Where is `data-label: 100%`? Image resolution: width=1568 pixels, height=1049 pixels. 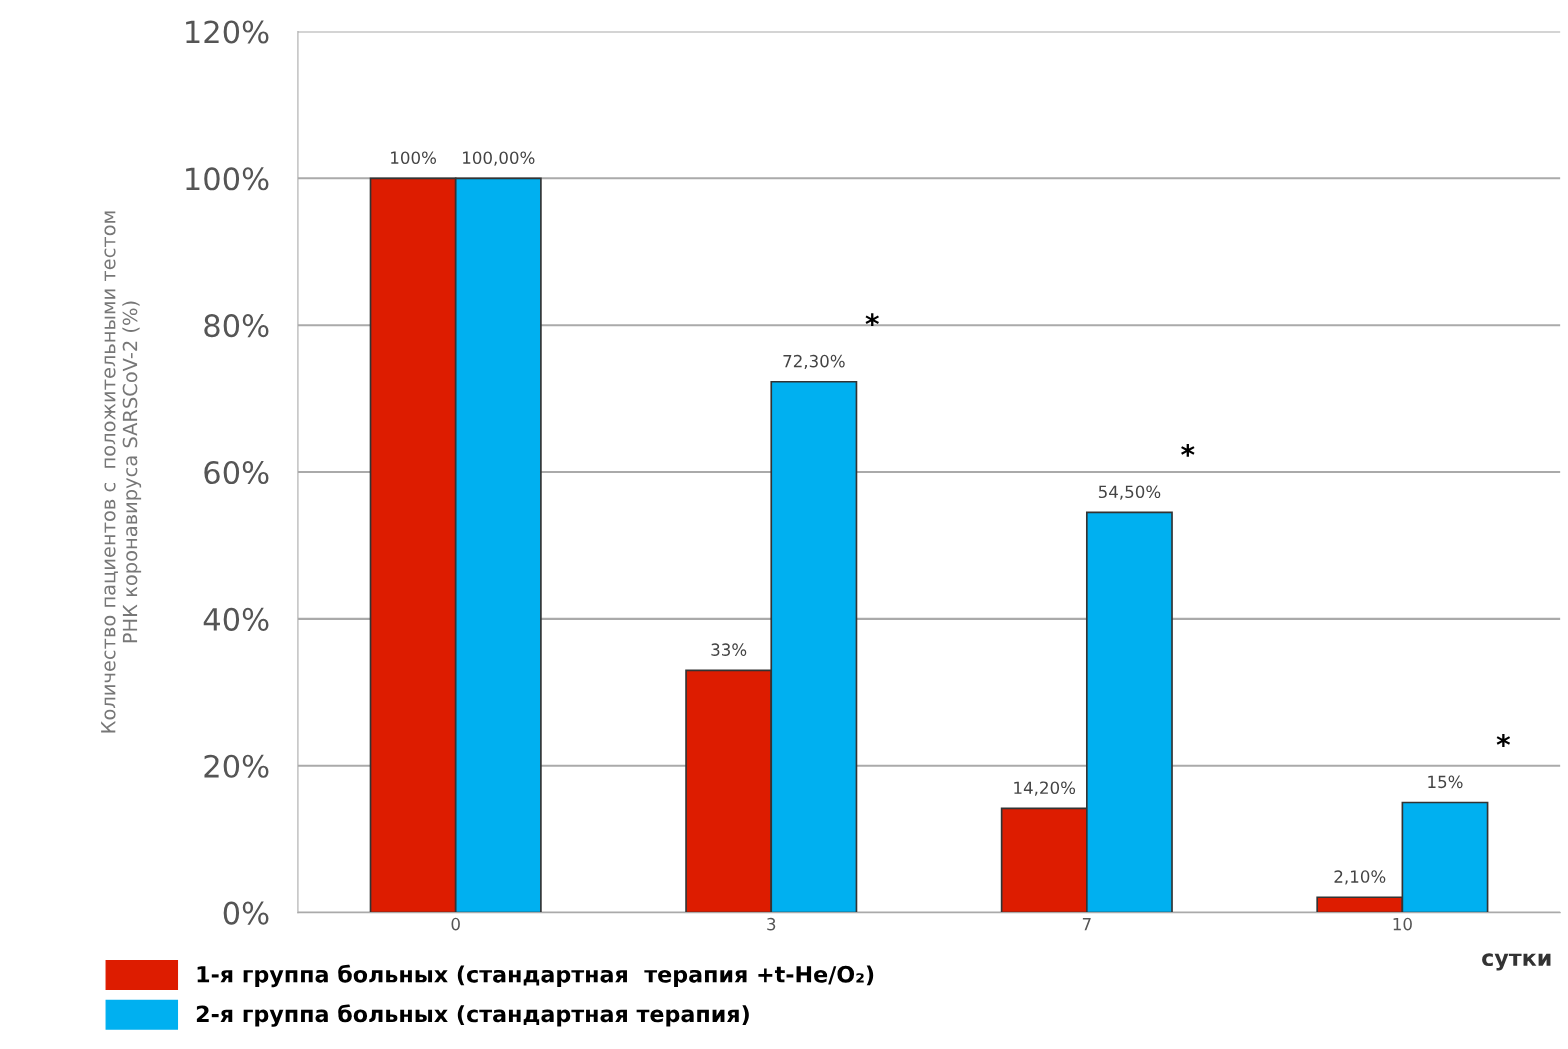
data-label: 100% is located at coordinates (413, 157).